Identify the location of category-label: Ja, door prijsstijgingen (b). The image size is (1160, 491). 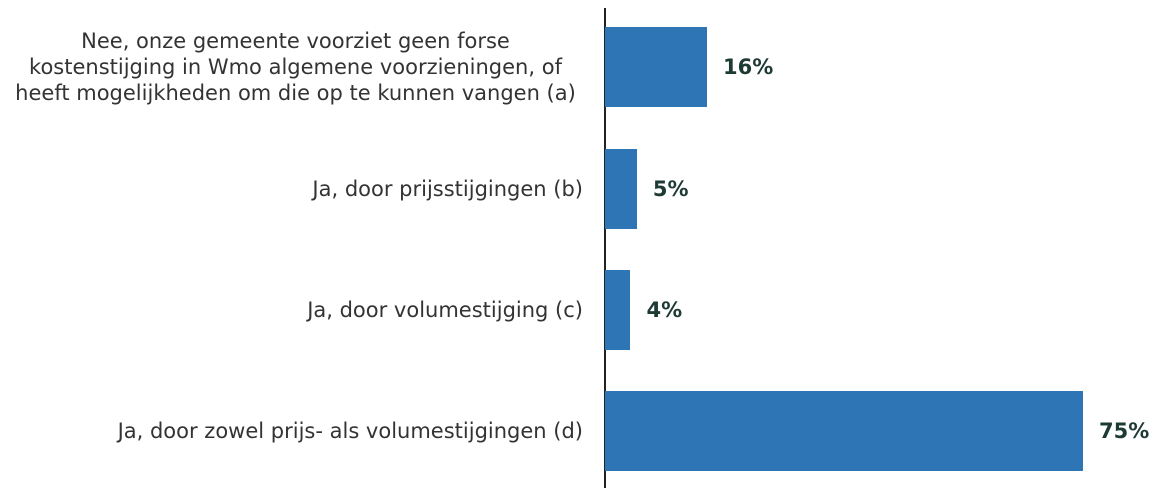
(291, 189).